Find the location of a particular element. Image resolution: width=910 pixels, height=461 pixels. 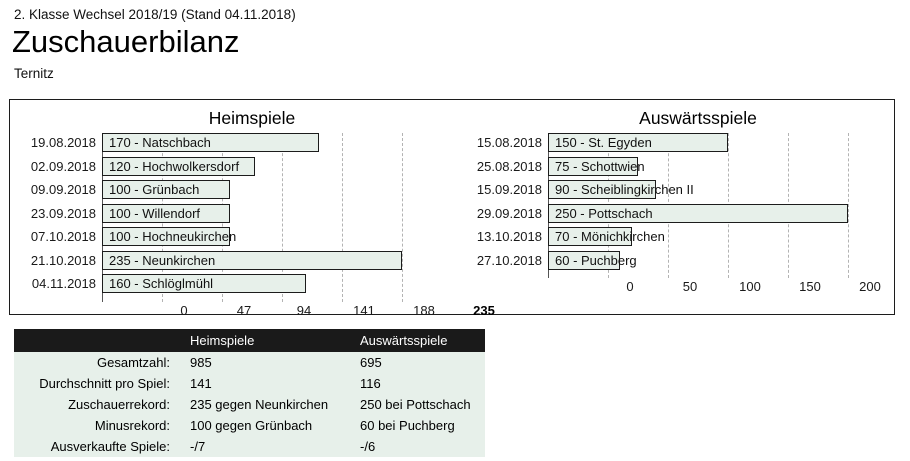

away-value: 695 is located at coordinates (414, 362).